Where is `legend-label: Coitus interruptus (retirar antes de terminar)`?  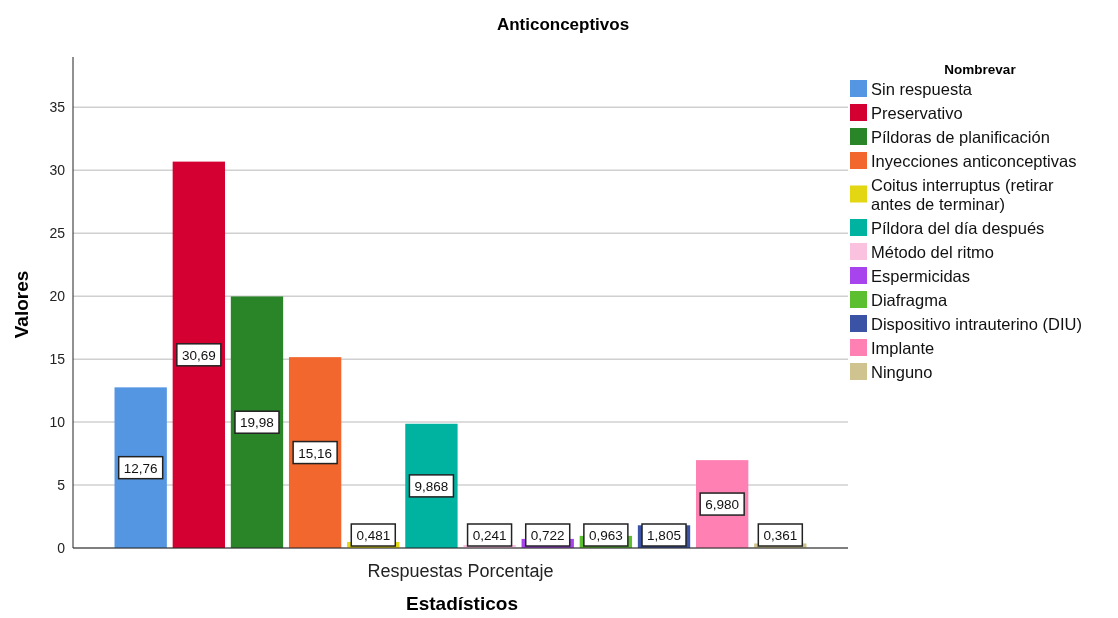 legend-label: Coitus interruptus (retirar antes de terminar) is located at coordinates (962, 194).